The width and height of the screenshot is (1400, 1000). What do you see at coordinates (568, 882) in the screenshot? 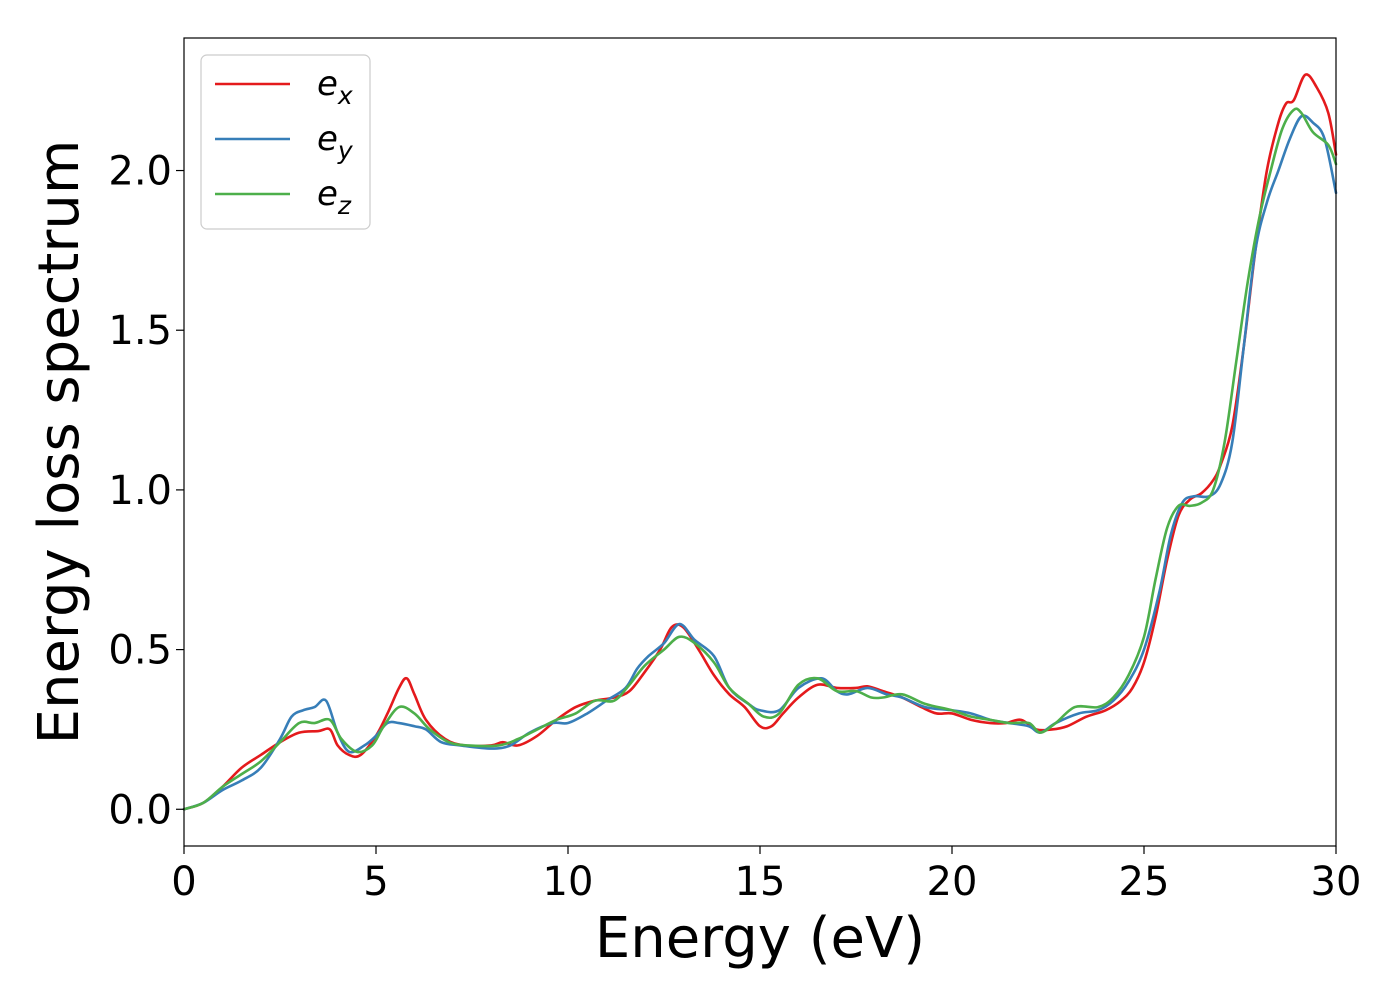
I see `x-tick-label: 10` at bounding box center [568, 882].